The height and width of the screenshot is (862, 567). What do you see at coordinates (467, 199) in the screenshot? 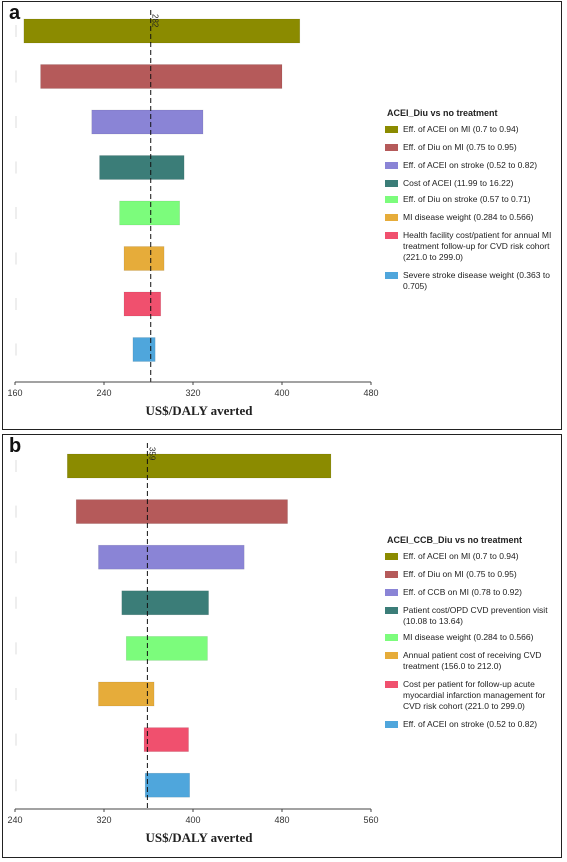
I see `legend-label: Eff. of Diu on stroke (0.57 to 0.71)` at bounding box center [467, 199].